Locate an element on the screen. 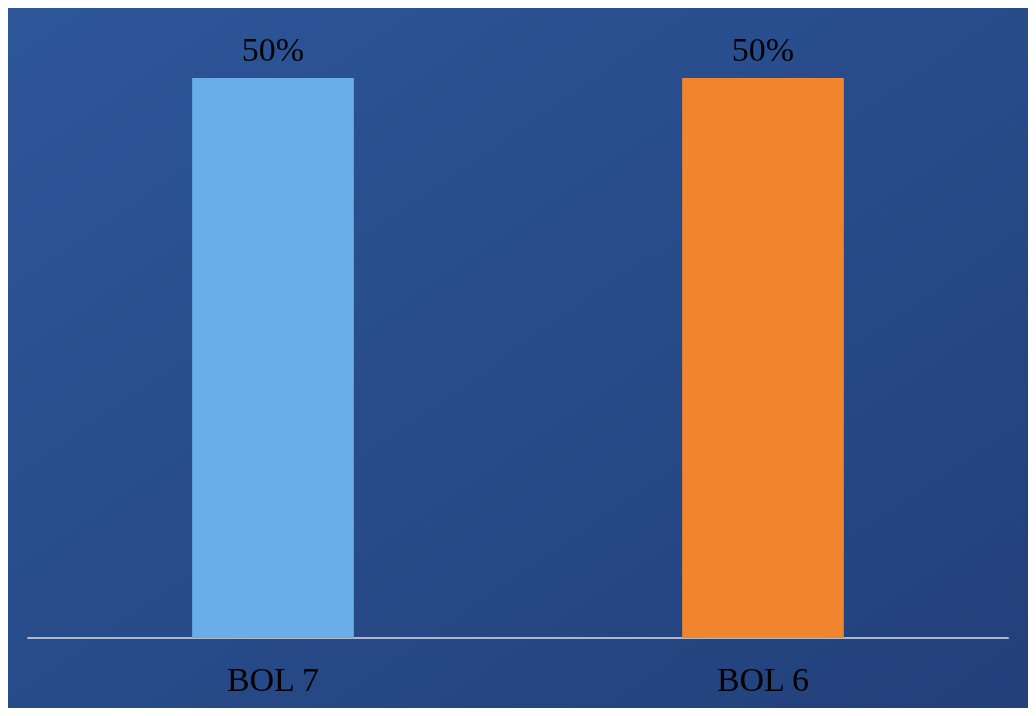  x-tick-label: BOL 7 is located at coordinates (273, 679).